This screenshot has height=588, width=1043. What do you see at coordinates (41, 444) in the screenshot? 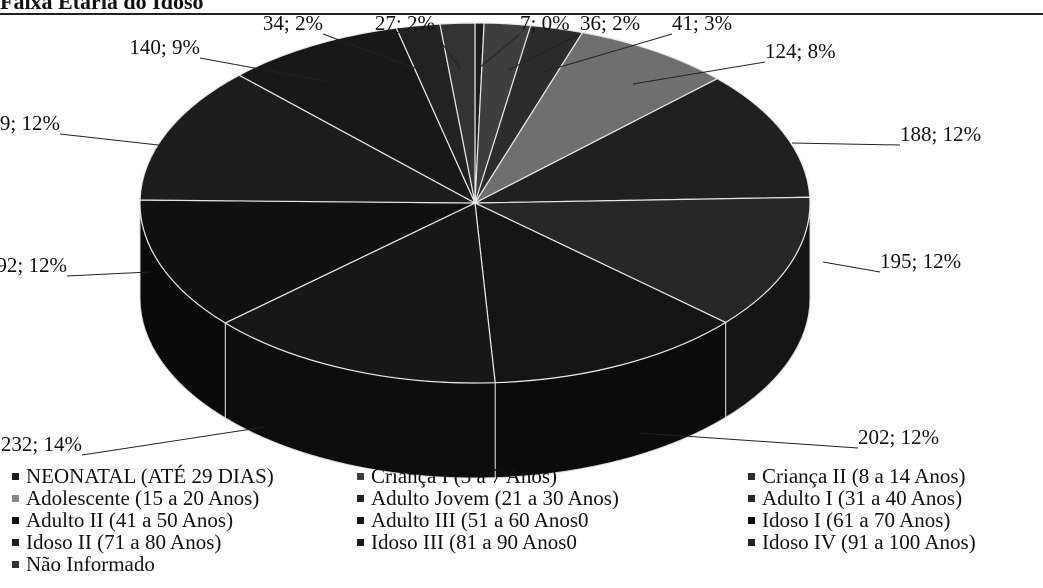
I see `data-label-8: 232; 14%` at bounding box center [41, 444].